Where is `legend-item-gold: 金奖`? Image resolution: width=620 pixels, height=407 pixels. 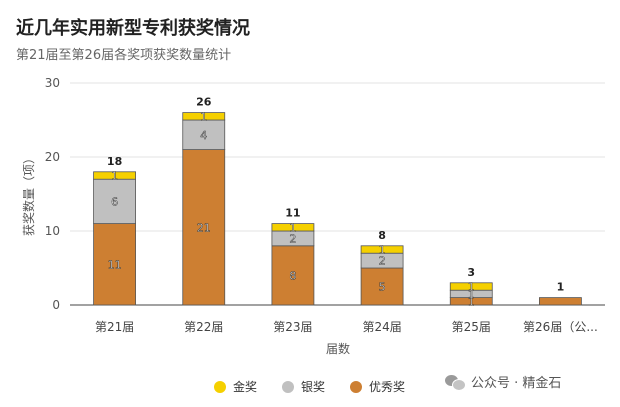 legend-item-gold: 金奖 is located at coordinates (235, 386).